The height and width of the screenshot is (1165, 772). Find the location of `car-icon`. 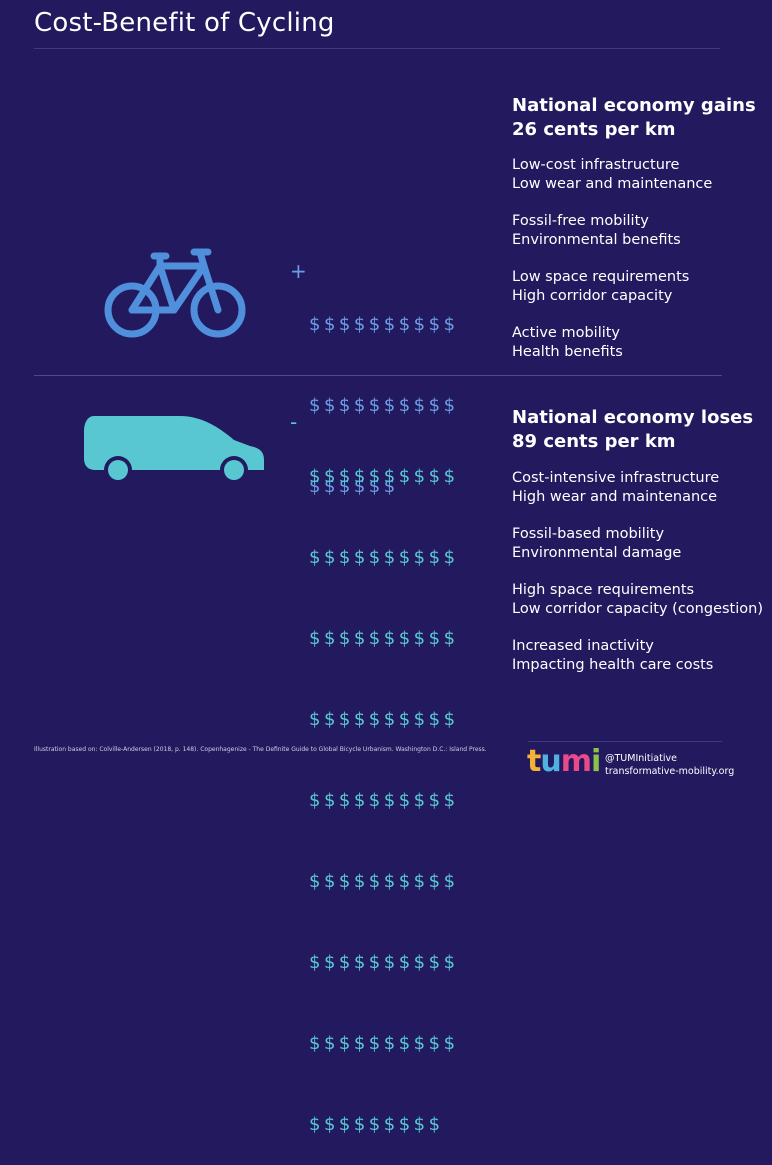

car-icon is located at coordinates (174, 450).